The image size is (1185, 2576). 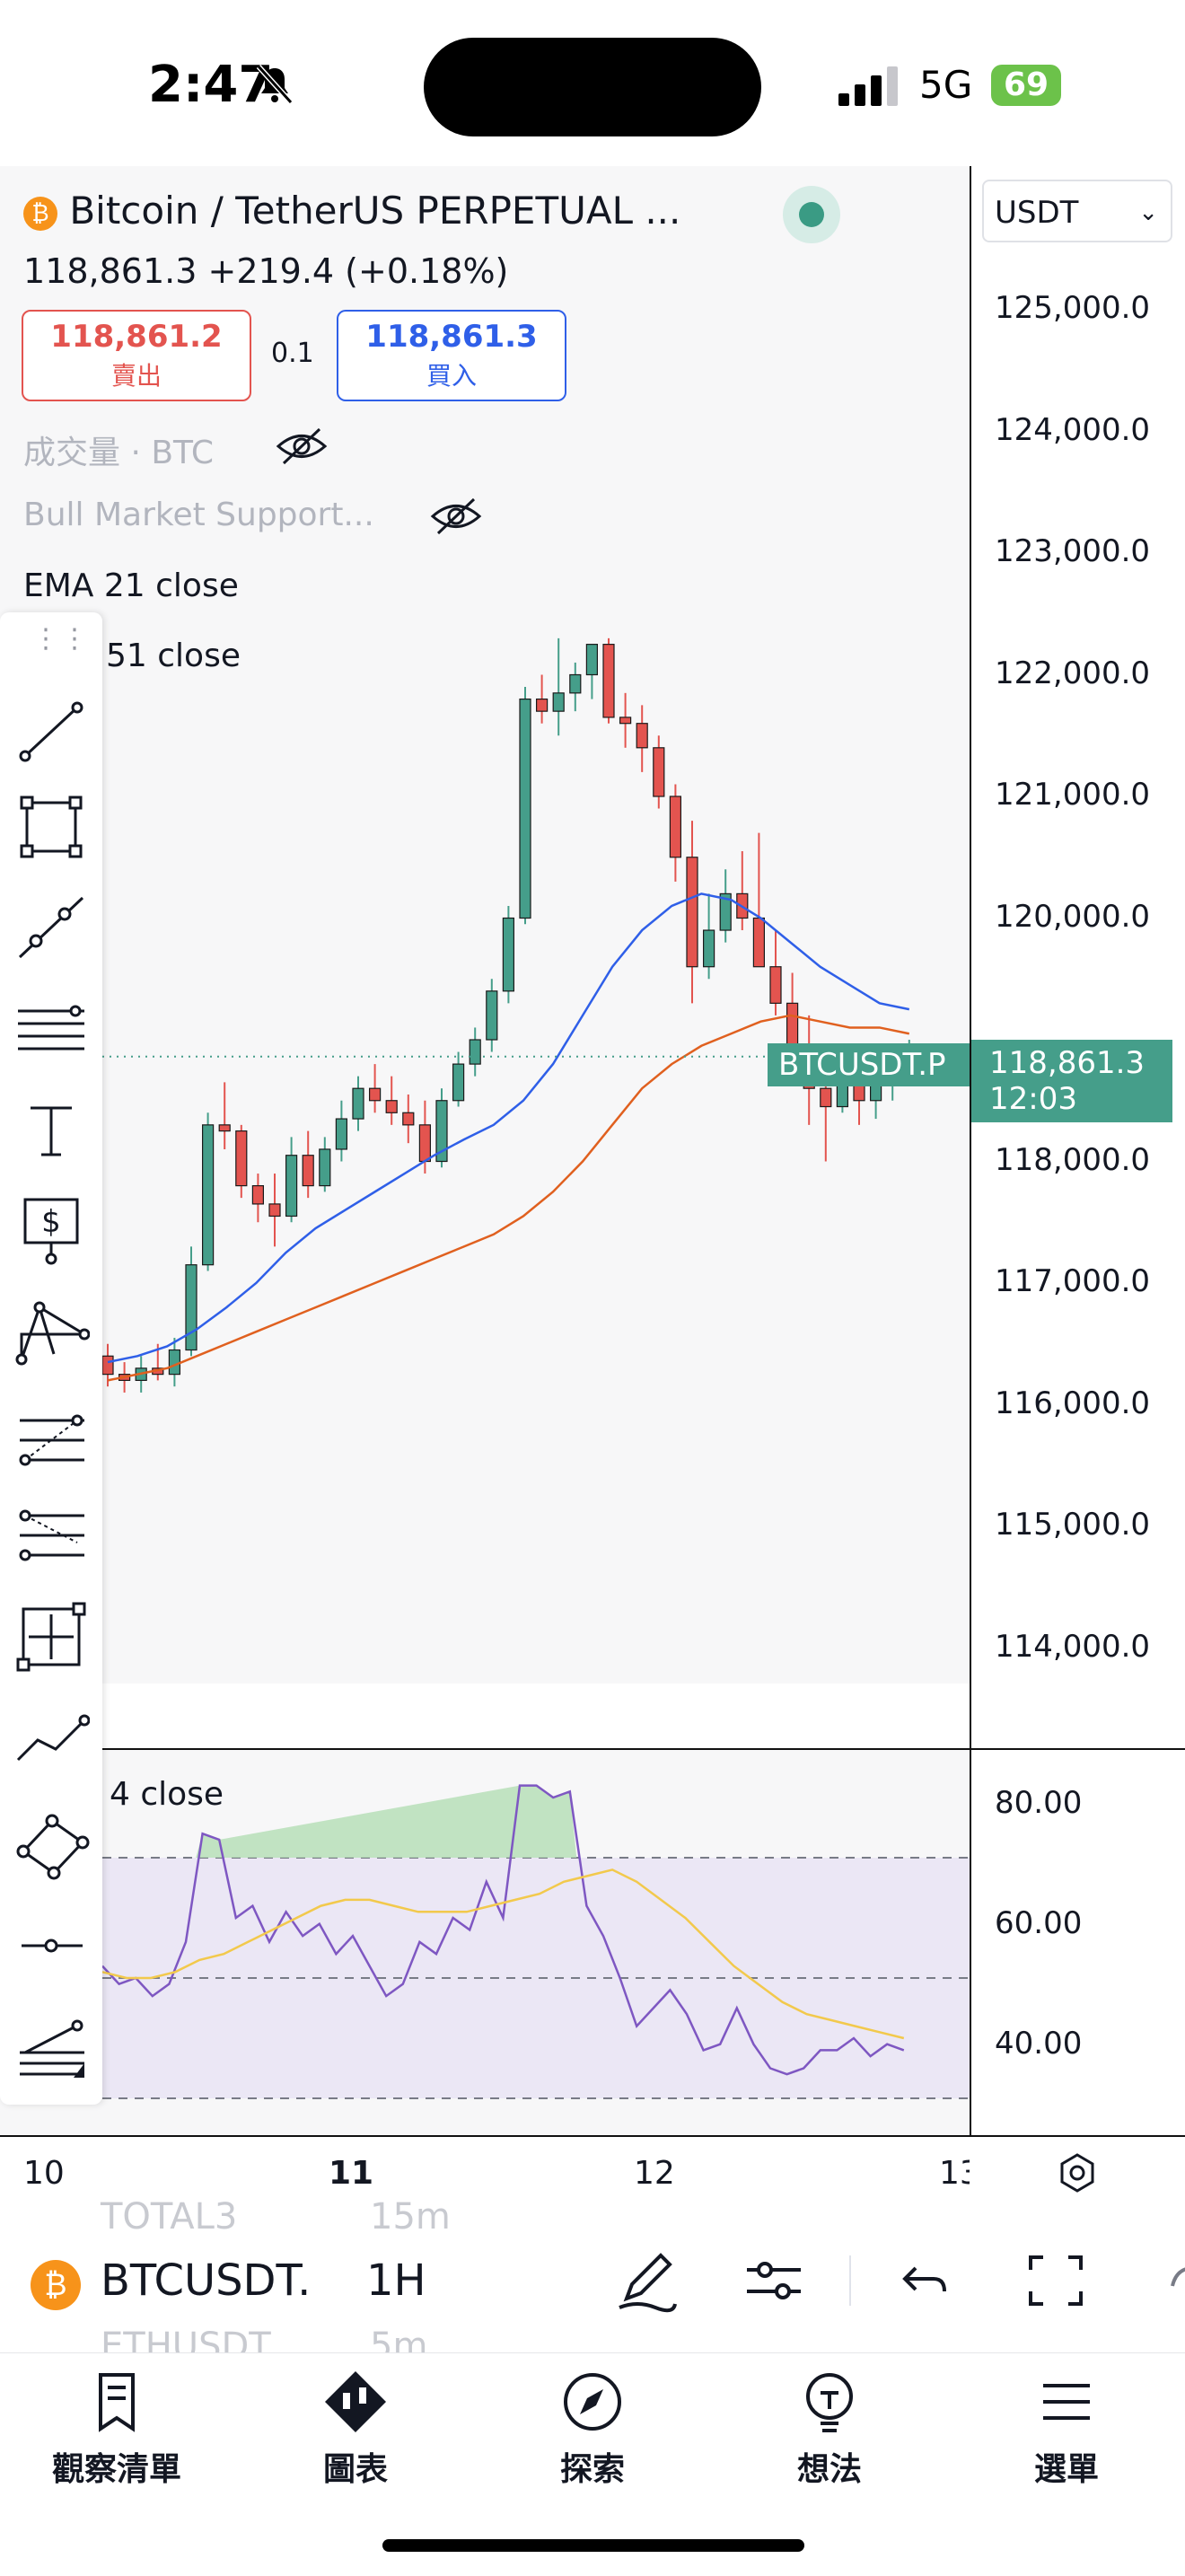 What do you see at coordinates (1073, 916) in the screenshot?
I see `price-tick: 120,000.0` at bounding box center [1073, 916].